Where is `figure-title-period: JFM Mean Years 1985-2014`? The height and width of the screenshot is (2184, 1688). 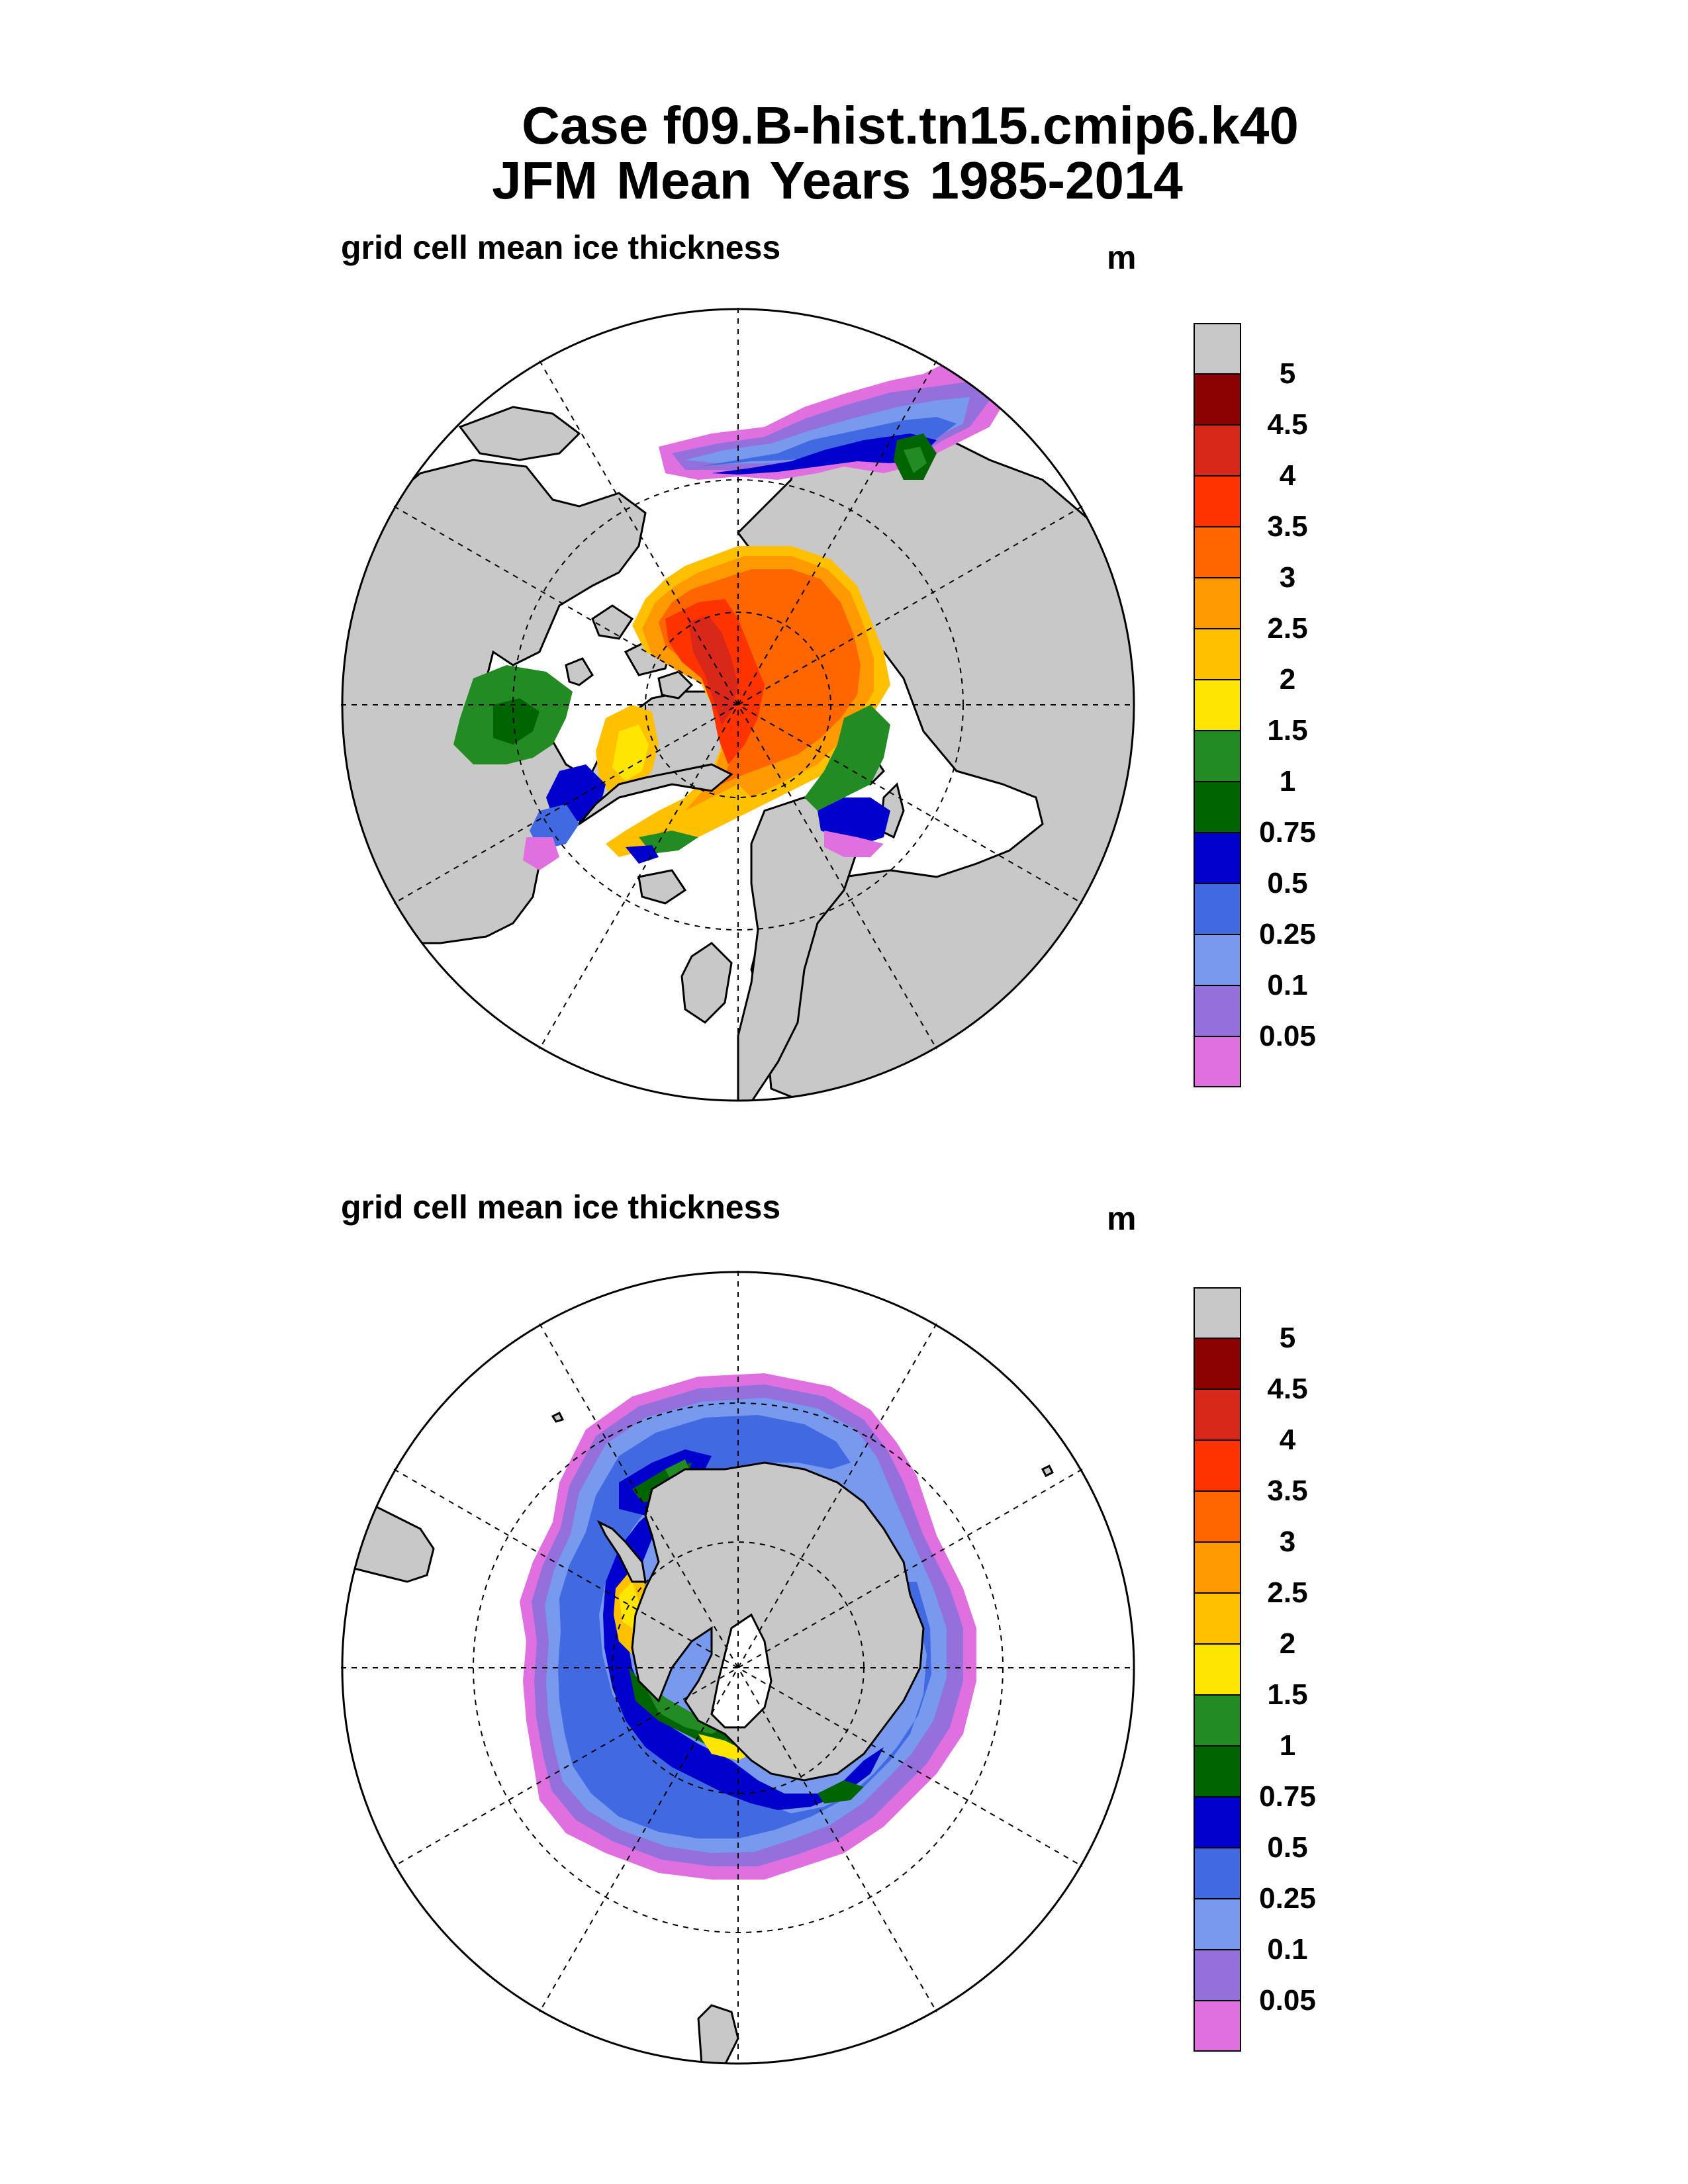 figure-title-period: JFM Mean Years 1985-2014 is located at coordinates (837, 181).